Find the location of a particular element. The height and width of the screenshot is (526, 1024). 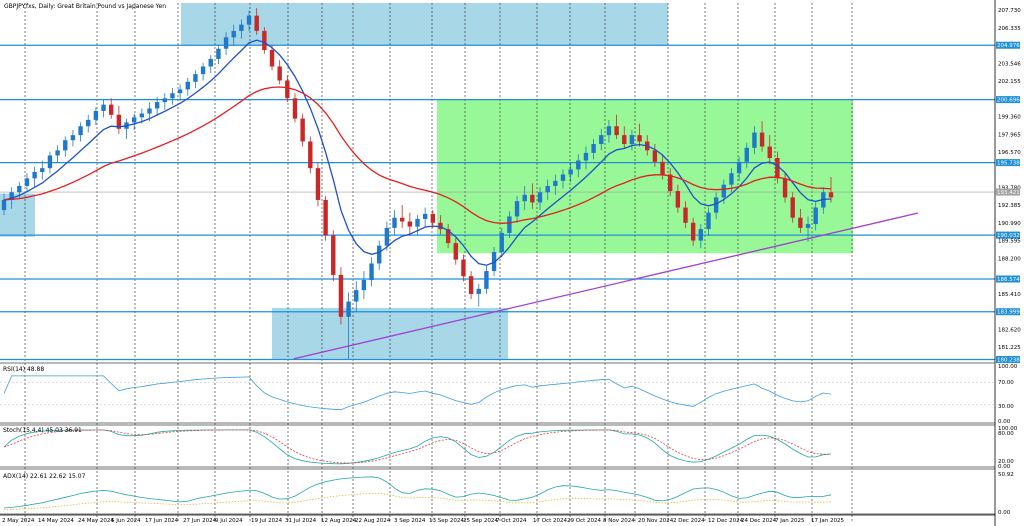

price-tick-label: 207.730 is located at coordinates (1009, 11).